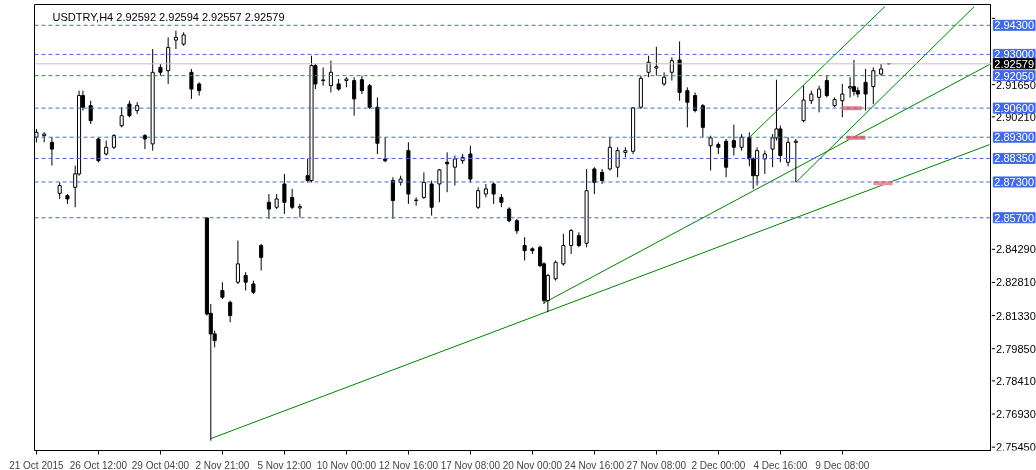 The image size is (1036, 470). Describe the element at coordinates (594, 464) in the screenshot. I see `x-tick-label: 24 Nov 16:00` at that location.